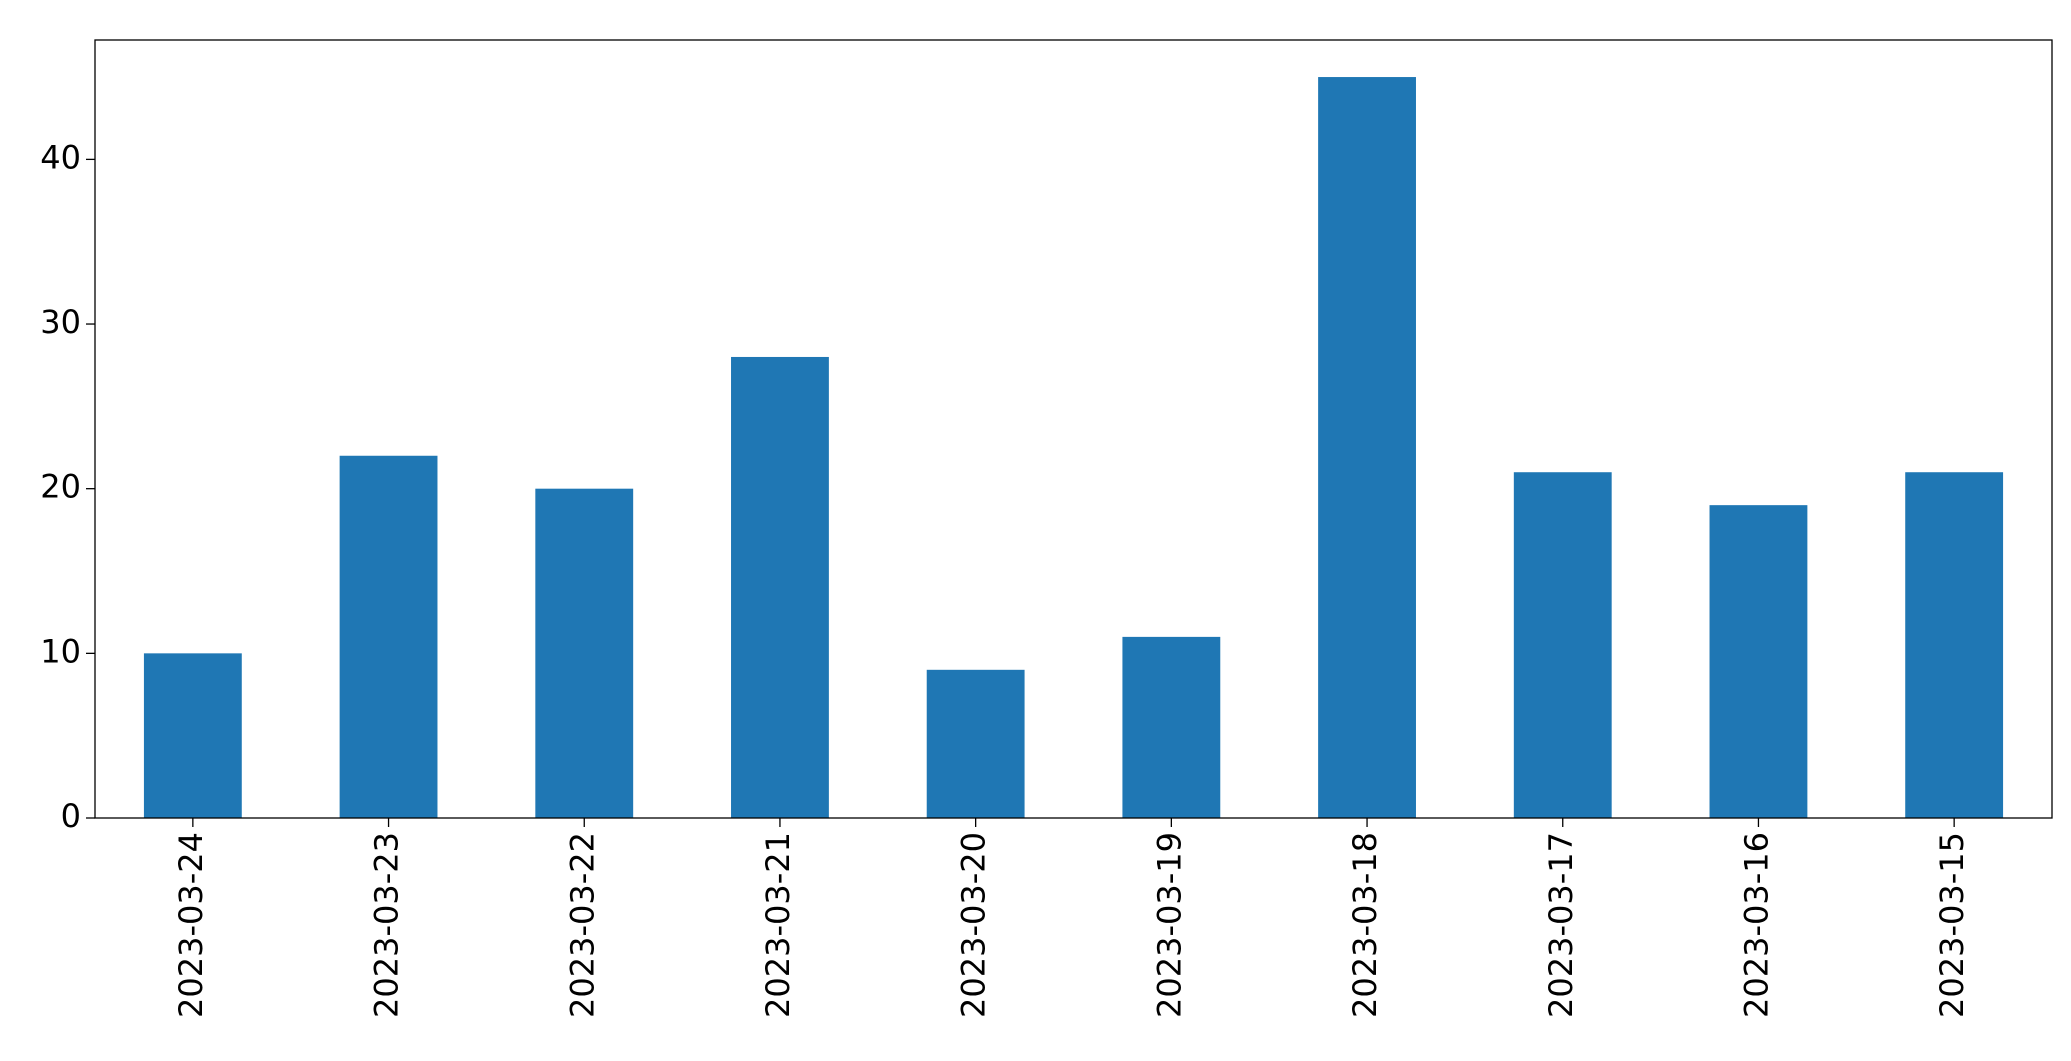  What do you see at coordinates (387, 925) in the screenshot?
I see `x-tick-label: 2023-03-23` at bounding box center [387, 925].